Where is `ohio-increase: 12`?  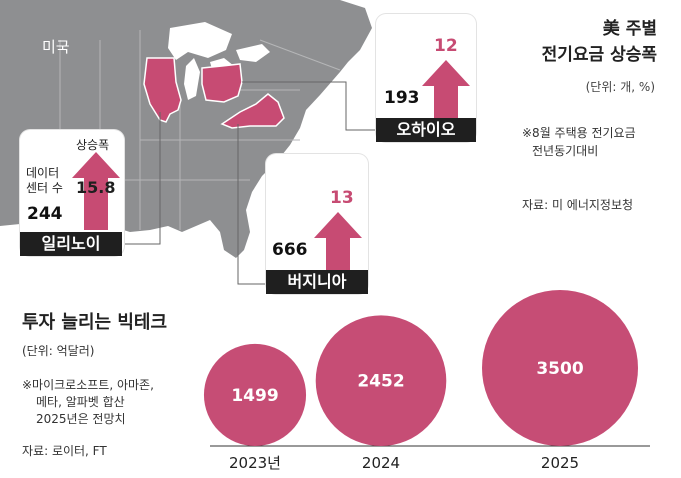 ohio-increase: 12 is located at coordinates (446, 46).